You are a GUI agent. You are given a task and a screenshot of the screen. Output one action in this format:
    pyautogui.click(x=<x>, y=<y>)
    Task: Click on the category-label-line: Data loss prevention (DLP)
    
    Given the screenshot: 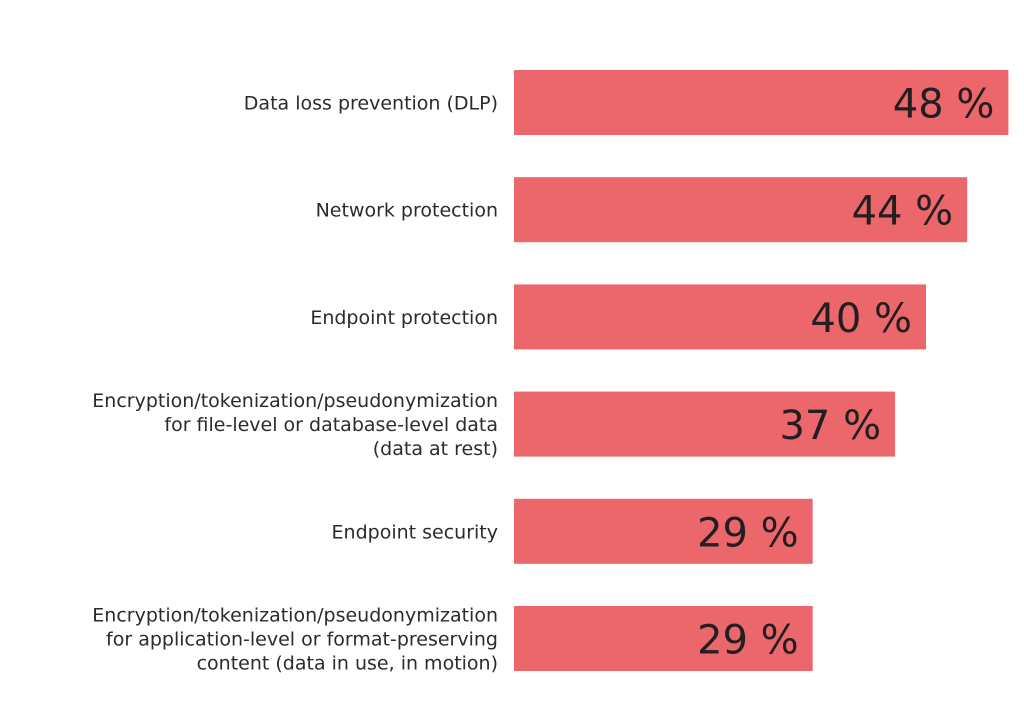 What is the action you would take?
    pyautogui.click(x=371, y=104)
    